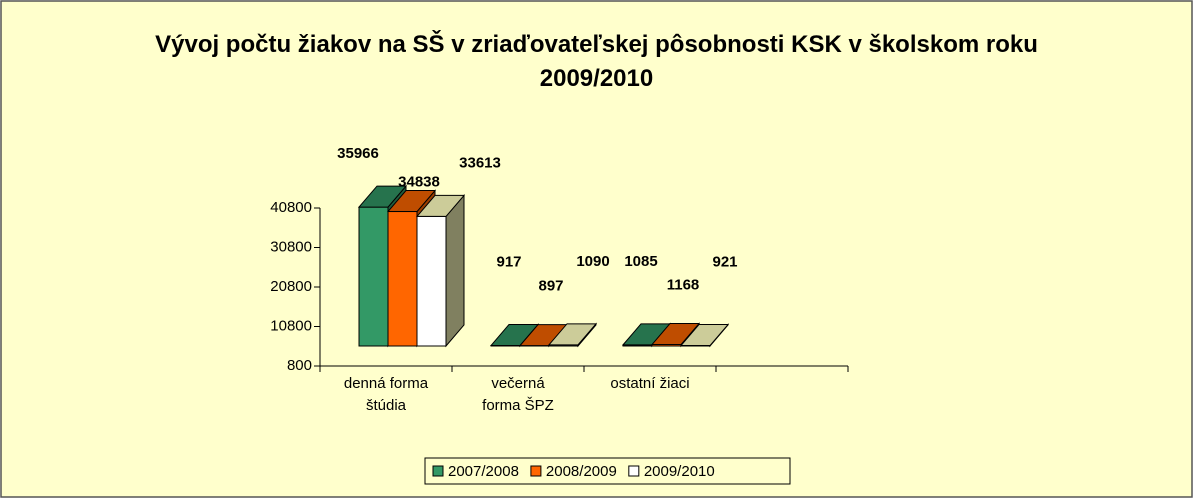 The height and width of the screenshot is (498, 1193). I want to click on data-label: 1090, so click(592, 261).